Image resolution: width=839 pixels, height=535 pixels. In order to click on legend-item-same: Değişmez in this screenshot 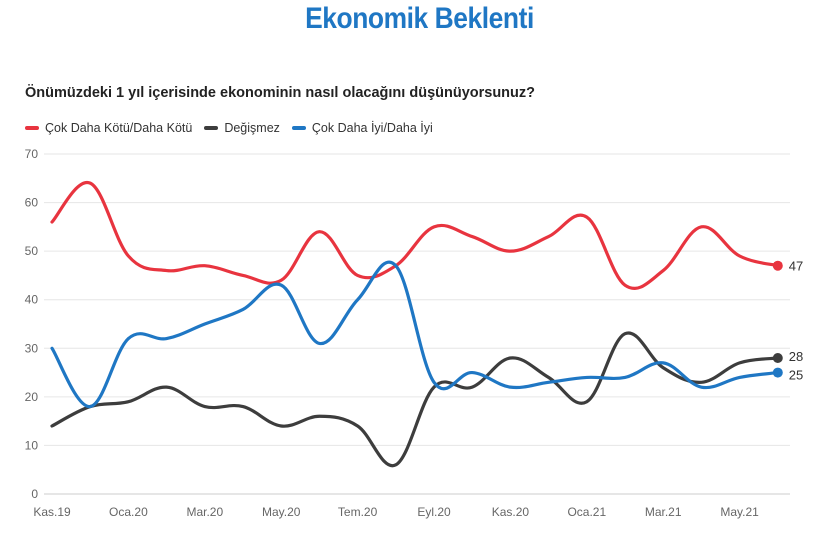, I will do `click(242, 128)`.